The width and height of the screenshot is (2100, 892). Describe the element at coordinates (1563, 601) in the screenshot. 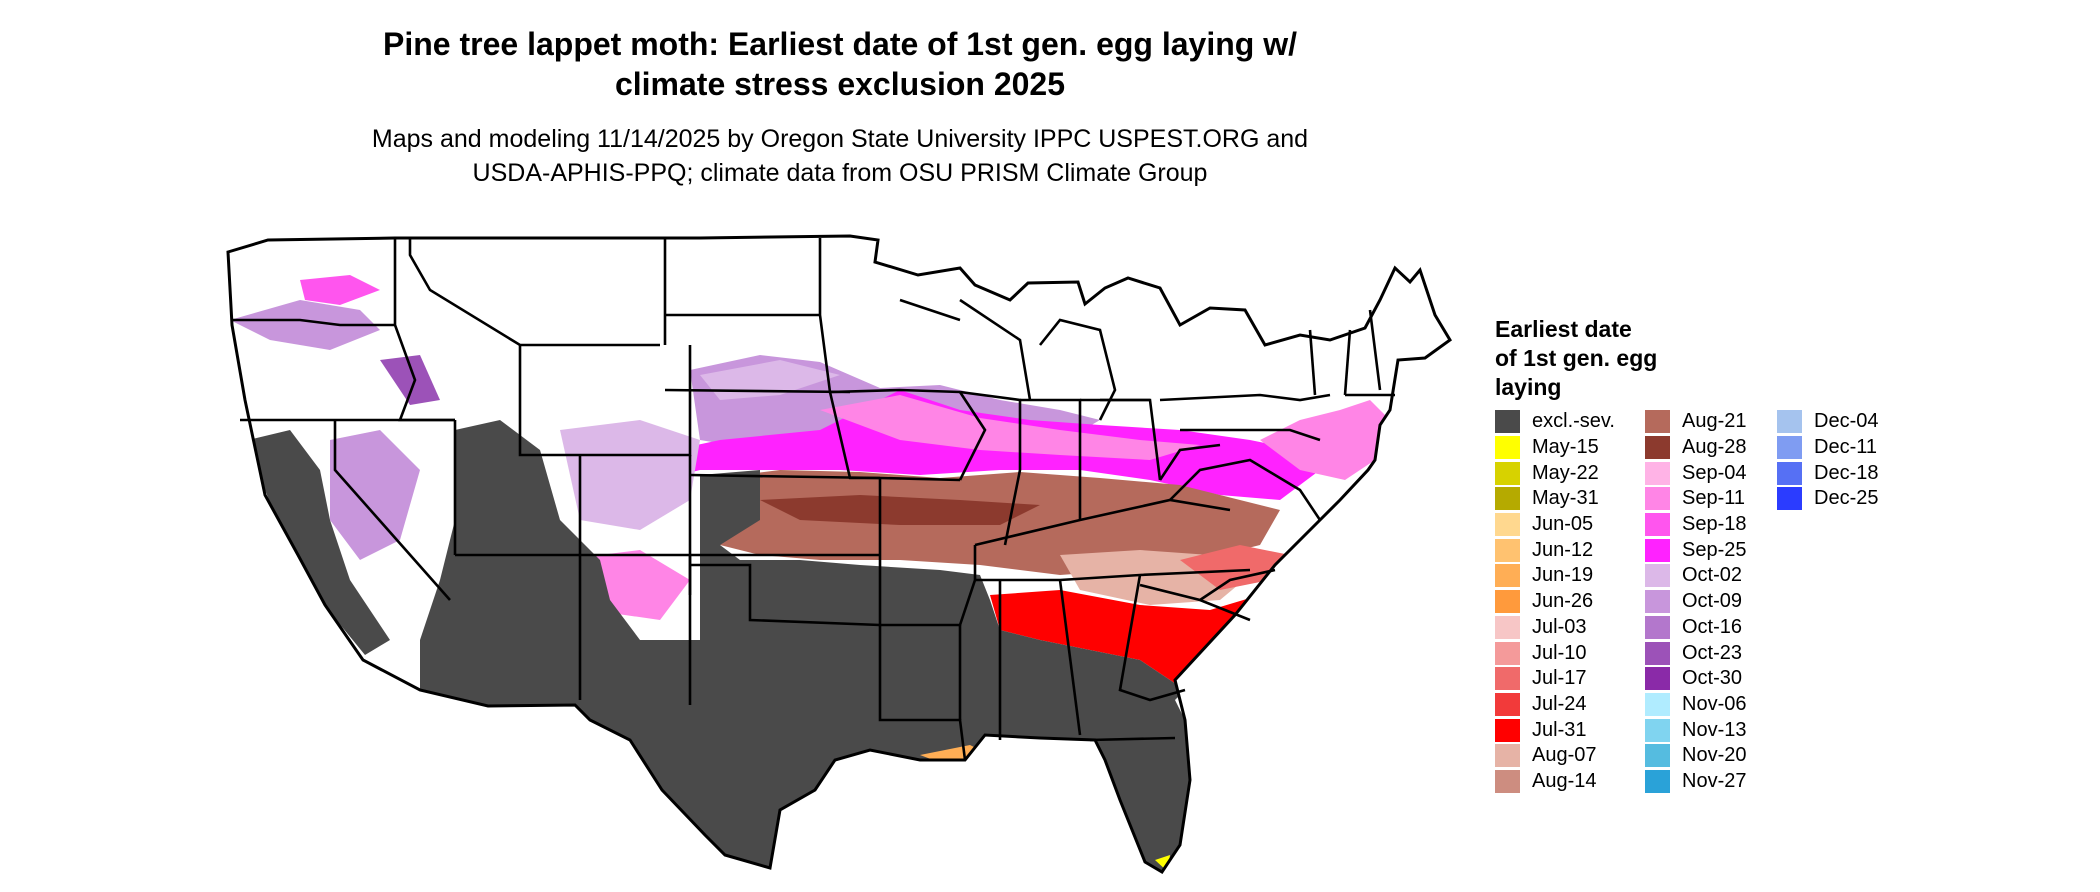

I see `legend-label: Jun-26` at that location.